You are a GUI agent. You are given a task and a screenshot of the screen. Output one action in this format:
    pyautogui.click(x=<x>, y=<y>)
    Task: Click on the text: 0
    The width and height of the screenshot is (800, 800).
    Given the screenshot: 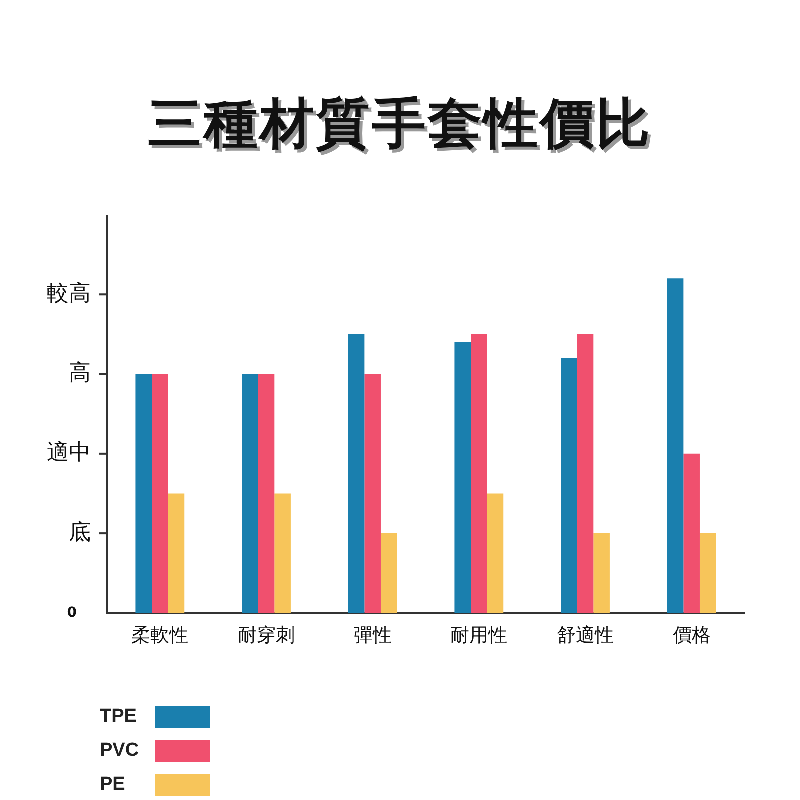 What is the action you would take?
    pyautogui.click(x=72, y=612)
    